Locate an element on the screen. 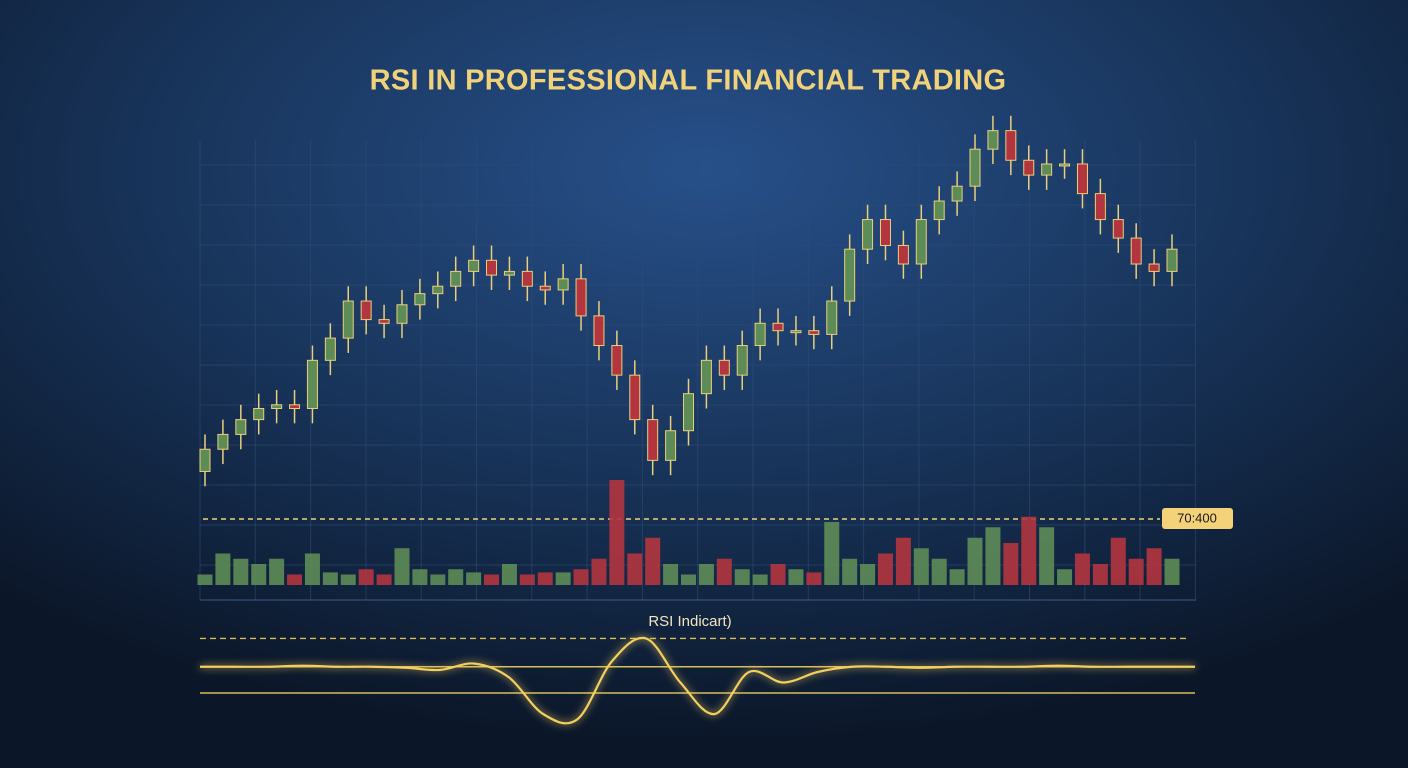 This screenshot has width=1408, height=768. annotation-box is located at coordinates (1197, 518).